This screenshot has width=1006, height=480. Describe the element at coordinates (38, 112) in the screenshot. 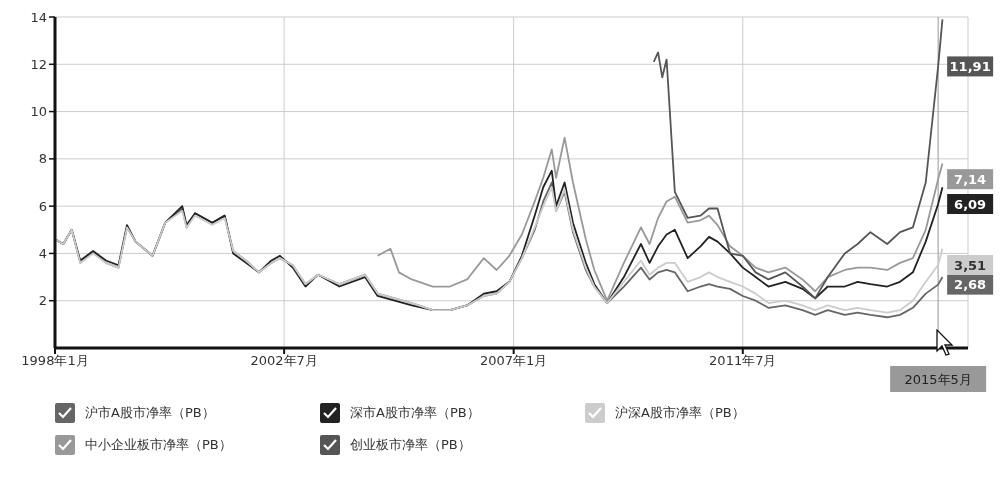

I see `y-tick-label: 10` at that location.